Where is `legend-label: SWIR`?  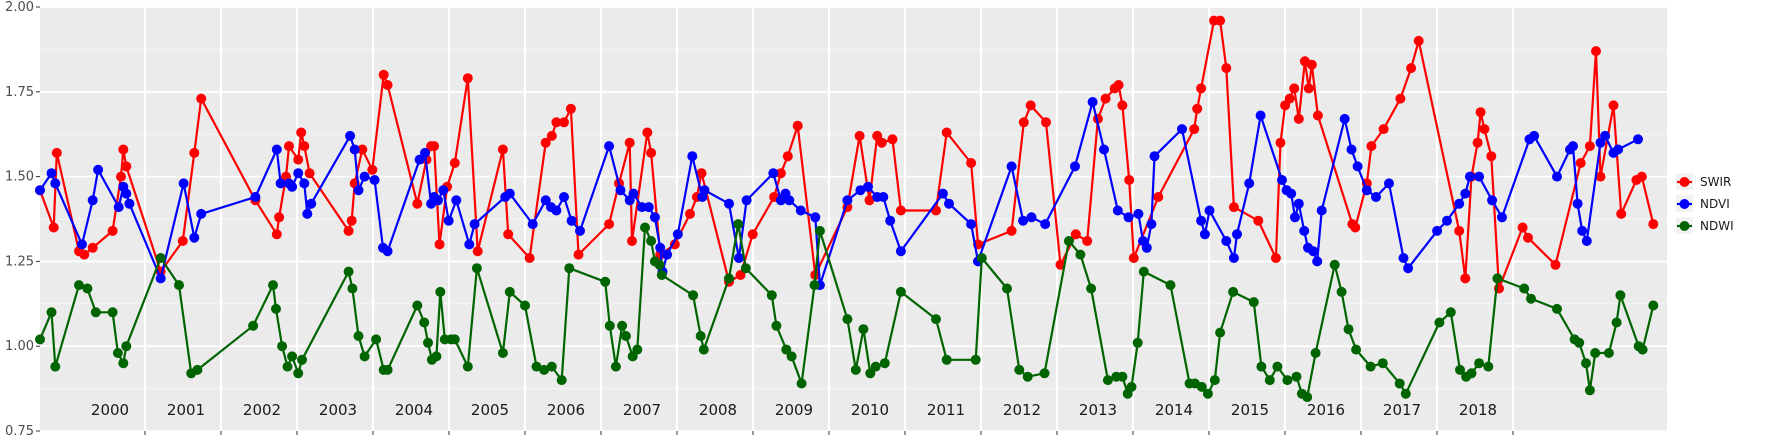
legend-label: SWIR is located at coordinates (1715, 182).